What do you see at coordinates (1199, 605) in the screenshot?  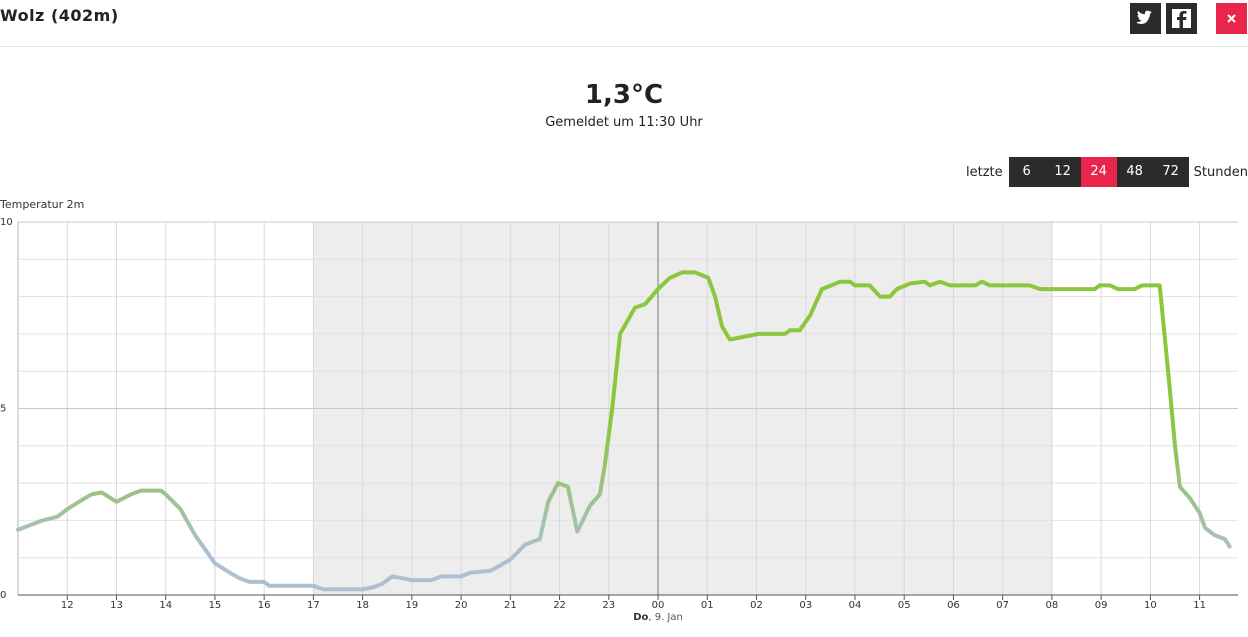 I see `x-tick-label: 11` at bounding box center [1199, 605].